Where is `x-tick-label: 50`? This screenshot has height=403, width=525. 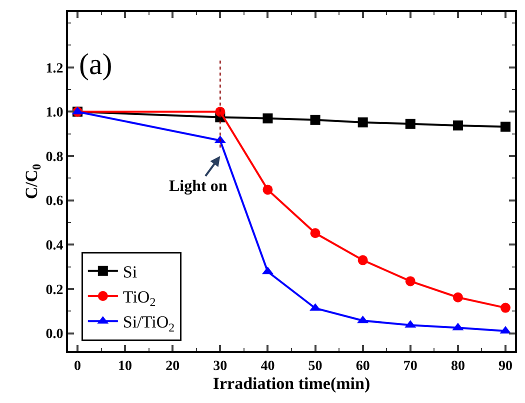 x-tick-label: 50 is located at coordinates (315, 366).